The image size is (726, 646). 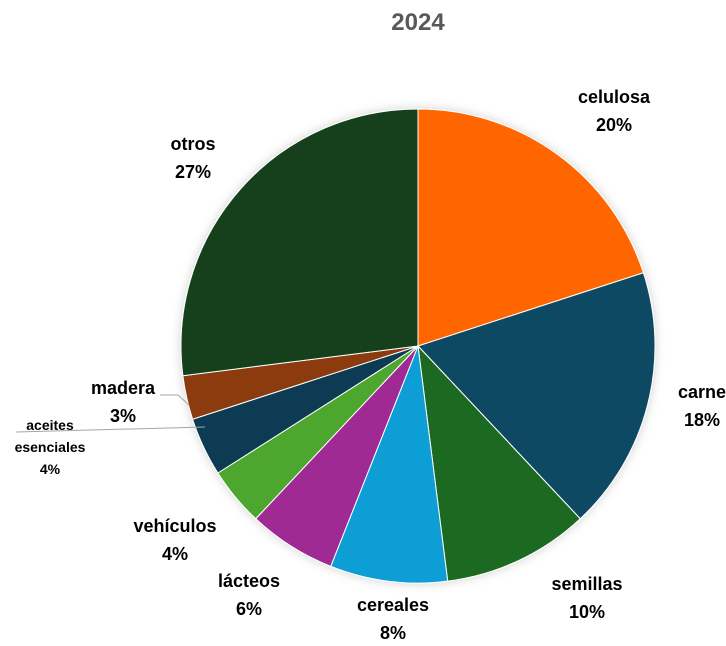 What do you see at coordinates (110, 429) in the screenshot?
I see `leader-line-aceites-esenciales` at bounding box center [110, 429].